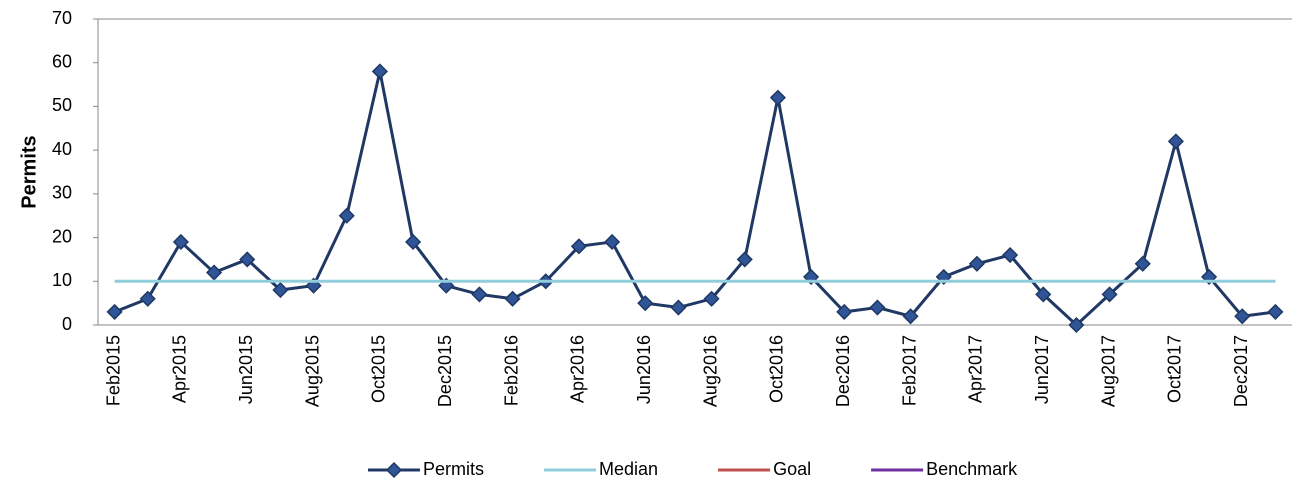 This screenshot has width=1297, height=492. What do you see at coordinates (180, 369) in the screenshot?
I see `x-tick-label: Apr2015` at bounding box center [180, 369].